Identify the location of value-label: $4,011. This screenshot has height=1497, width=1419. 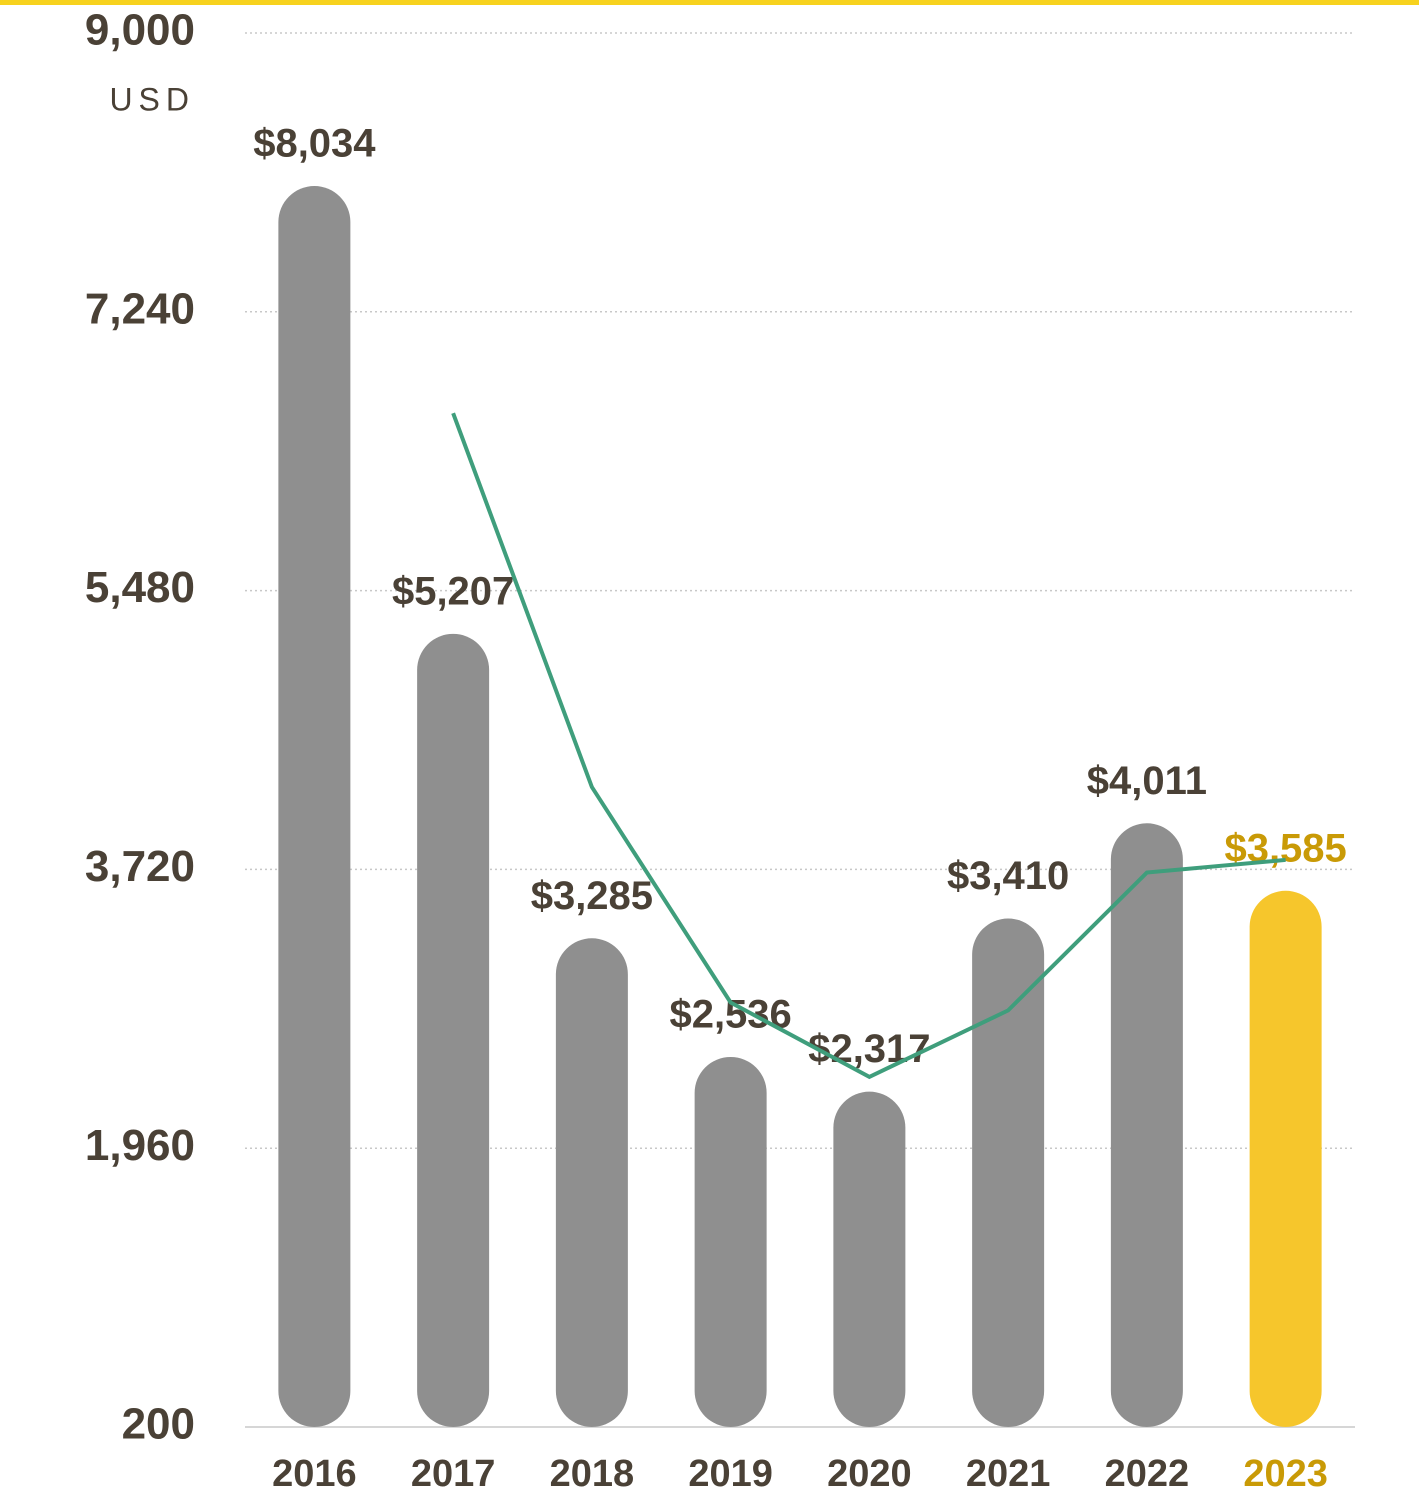
(1147, 781).